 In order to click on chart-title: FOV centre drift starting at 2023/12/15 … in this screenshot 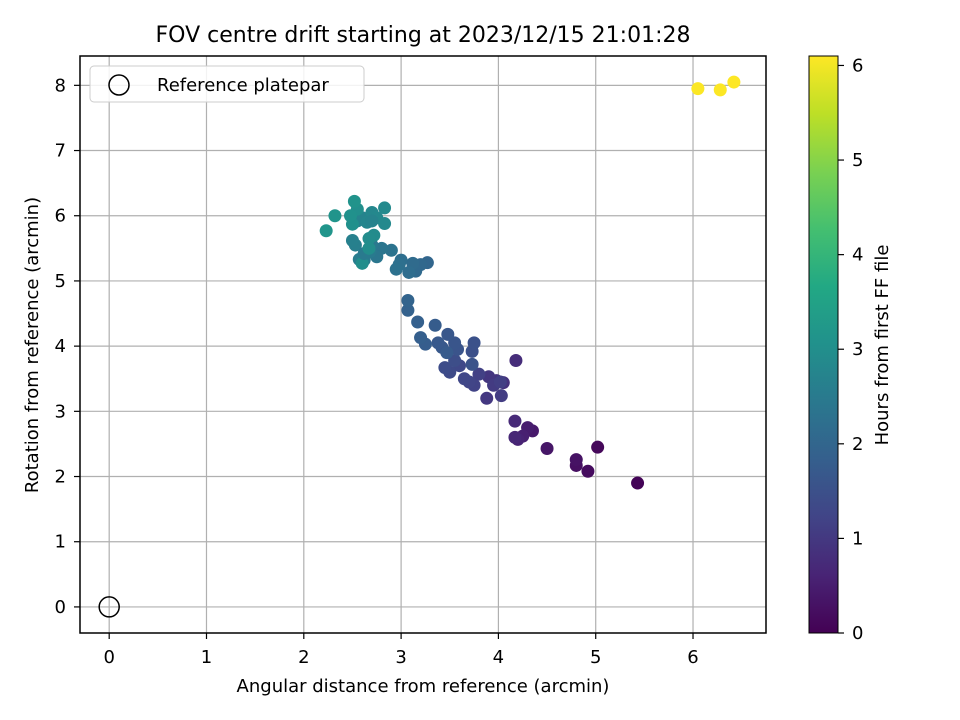, I will do `click(423, 35)`.